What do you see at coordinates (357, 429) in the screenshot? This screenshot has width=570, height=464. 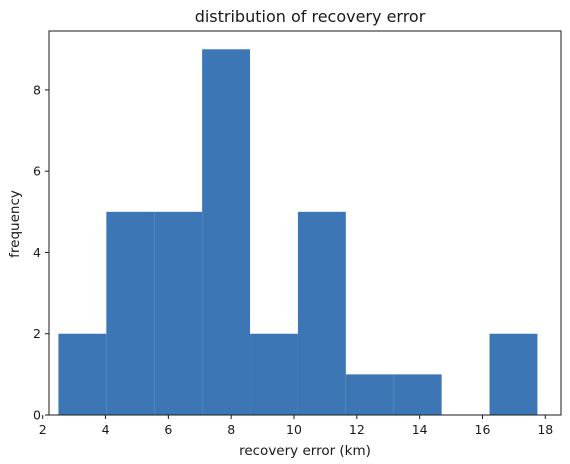 I see `x-tick-label: 12` at bounding box center [357, 429].